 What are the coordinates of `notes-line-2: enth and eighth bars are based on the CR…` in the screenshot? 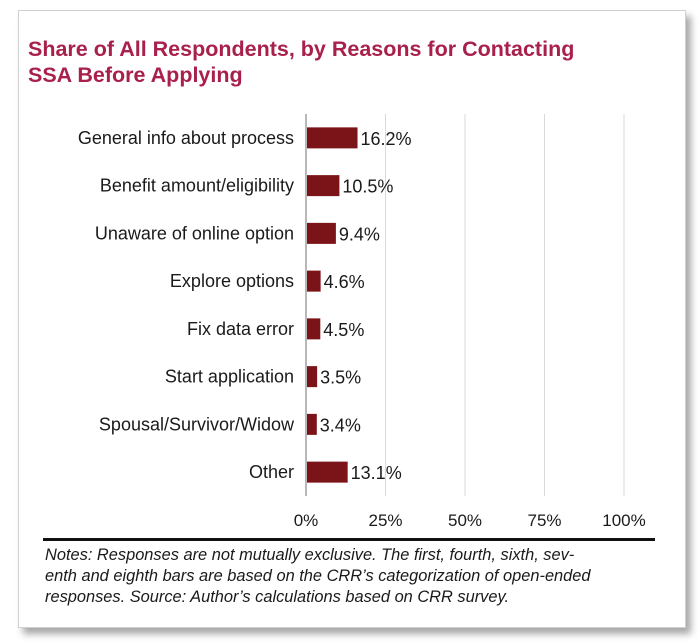 It's located at (318, 576).